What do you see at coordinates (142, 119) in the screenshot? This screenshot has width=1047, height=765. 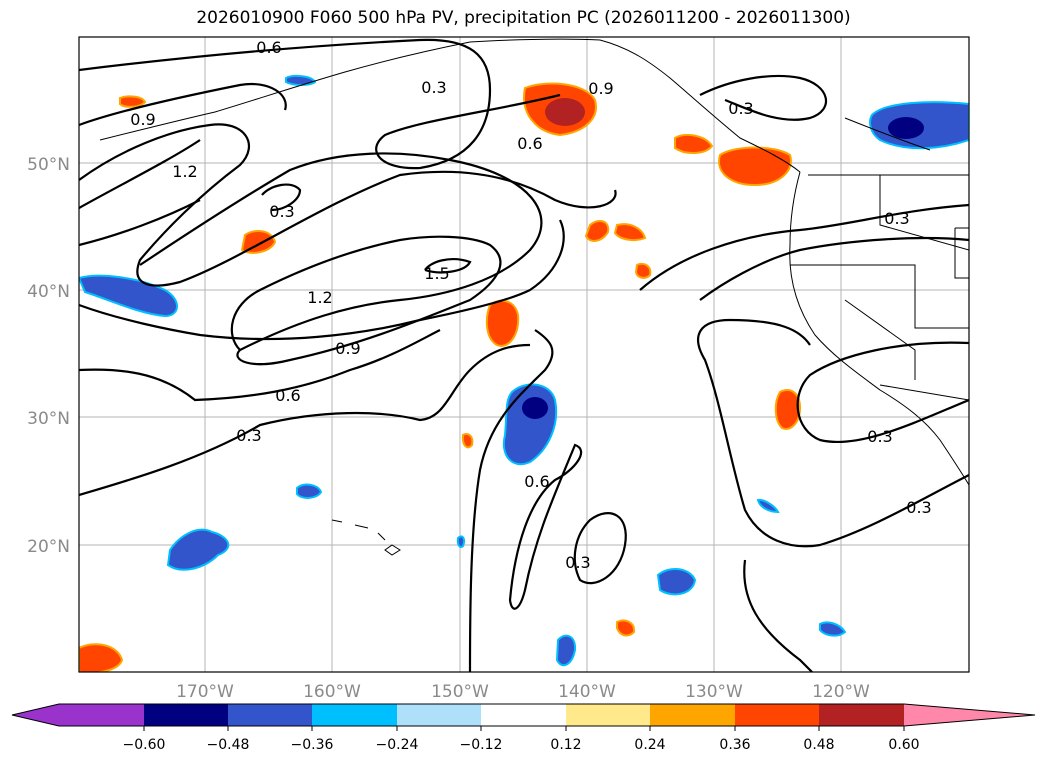 I see `contour-label-0.9-a: 0.9` at bounding box center [142, 119].